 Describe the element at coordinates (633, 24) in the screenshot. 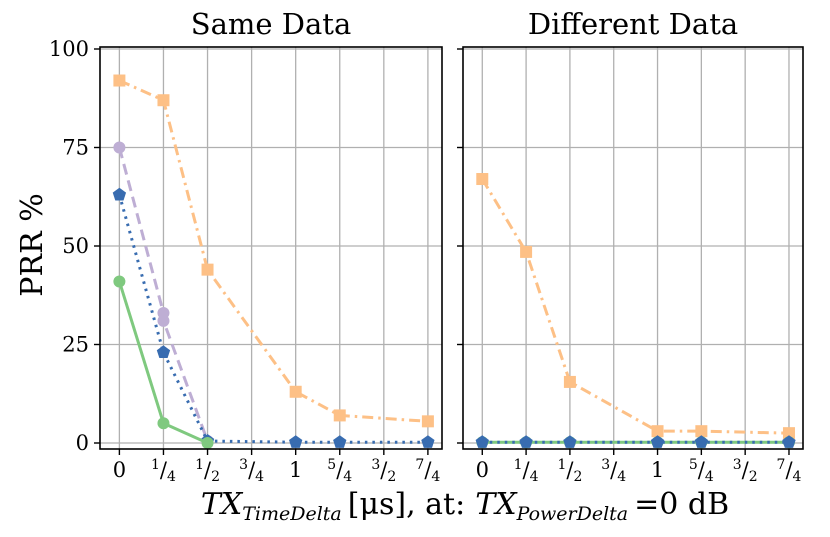

I see `panel-title: Different Data` at that location.